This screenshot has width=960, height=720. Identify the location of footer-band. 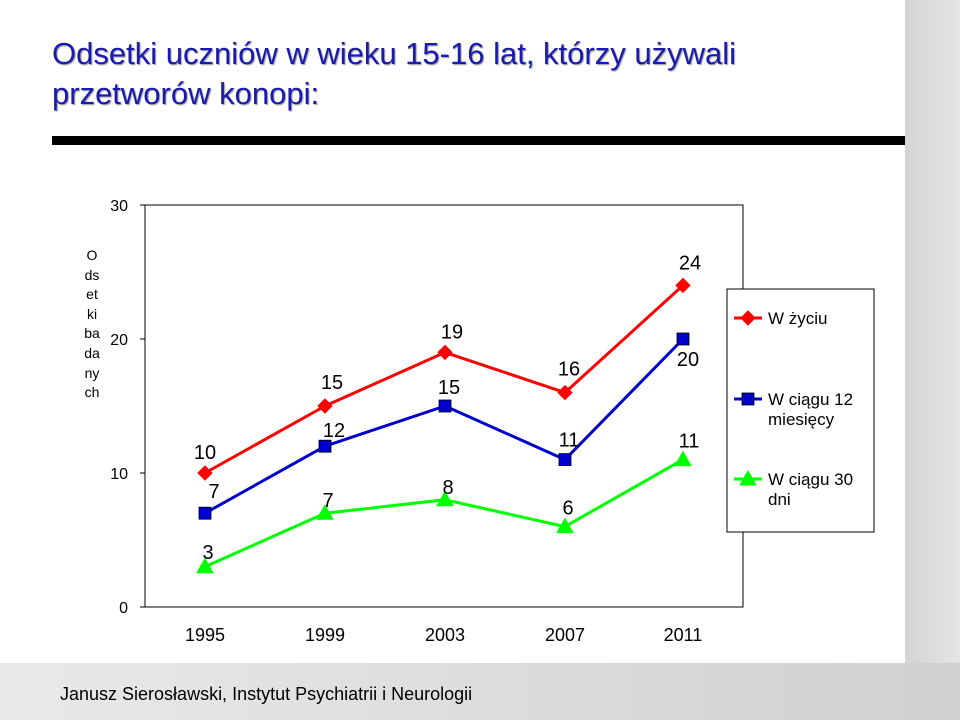
(480, 691).